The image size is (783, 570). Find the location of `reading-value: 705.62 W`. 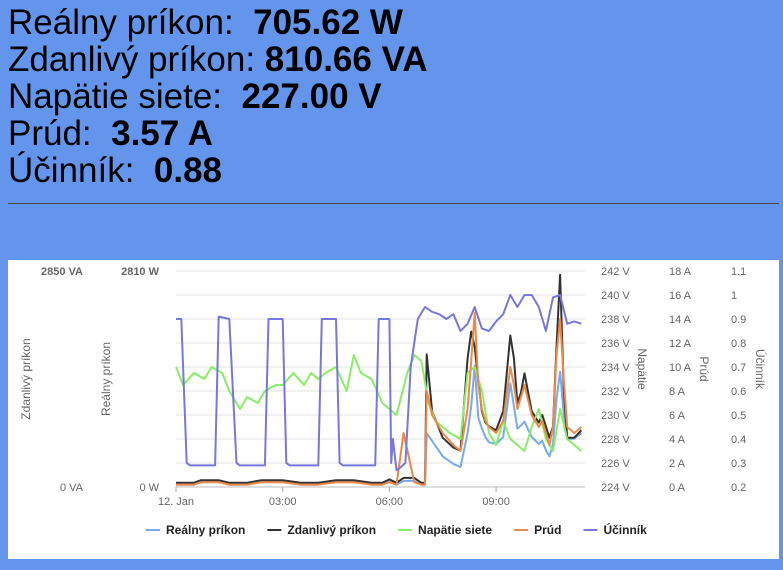

reading-value: 705.62 W is located at coordinates (328, 22).